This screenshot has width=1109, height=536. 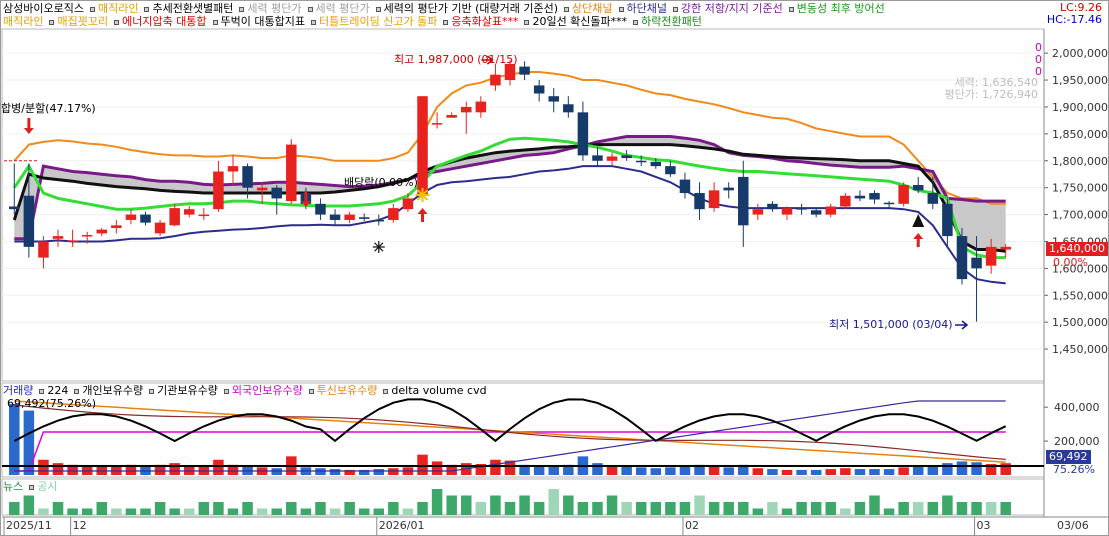 I want to click on legend-row2-item-0: 매직라인, so click(x=23, y=22).